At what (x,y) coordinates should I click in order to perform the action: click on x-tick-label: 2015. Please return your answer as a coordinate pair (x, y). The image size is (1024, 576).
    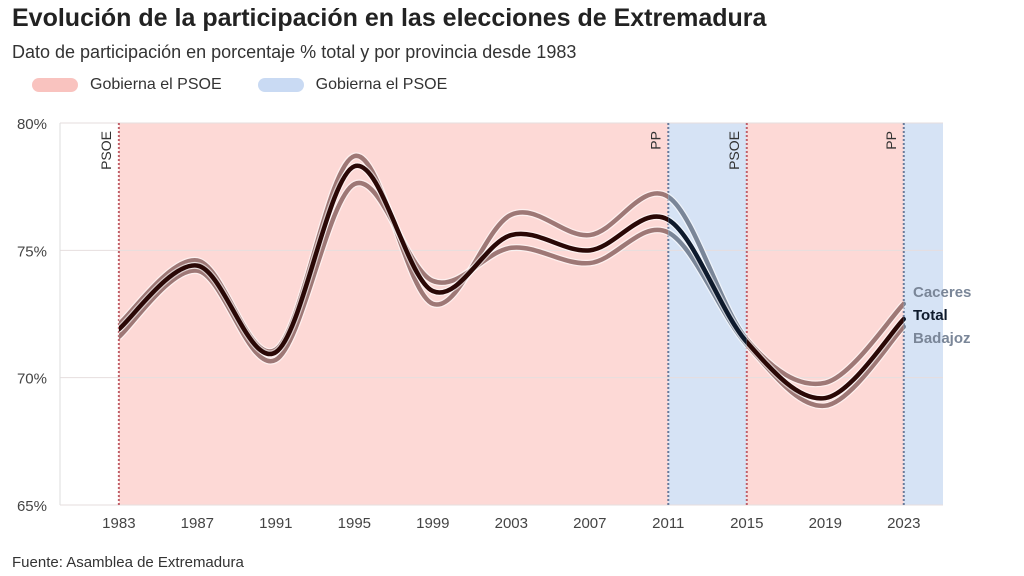
    Looking at the image, I should click on (746, 523).